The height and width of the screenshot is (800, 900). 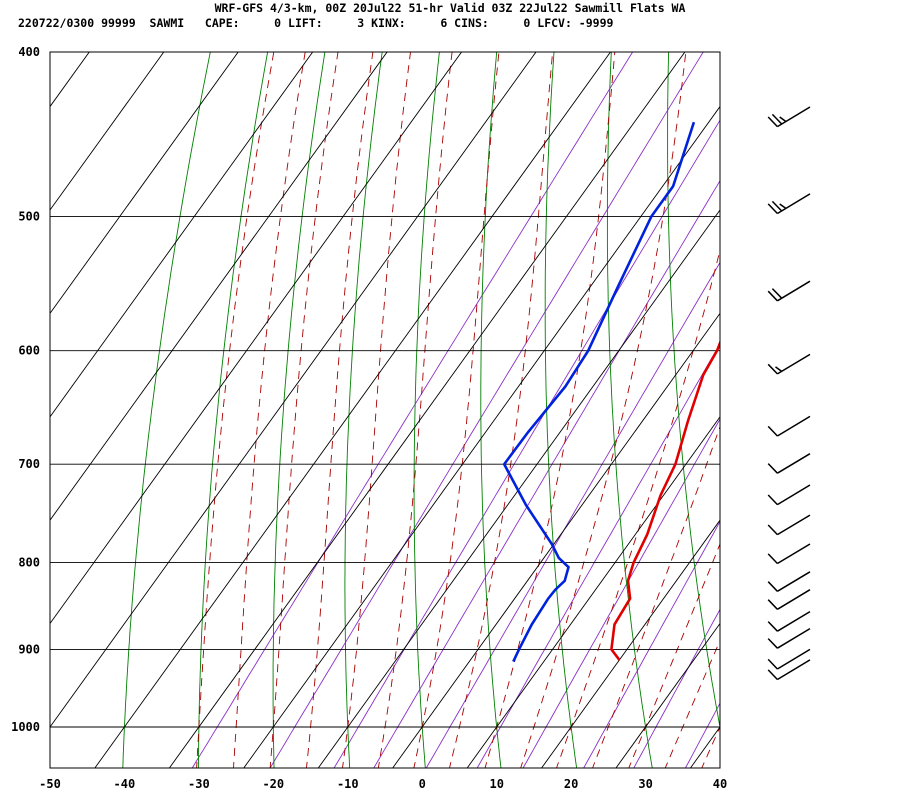 What do you see at coordinates (571, 784) in the screenshot?
I see `temperature-tick-label: 20` at bounding box center [571, 784].